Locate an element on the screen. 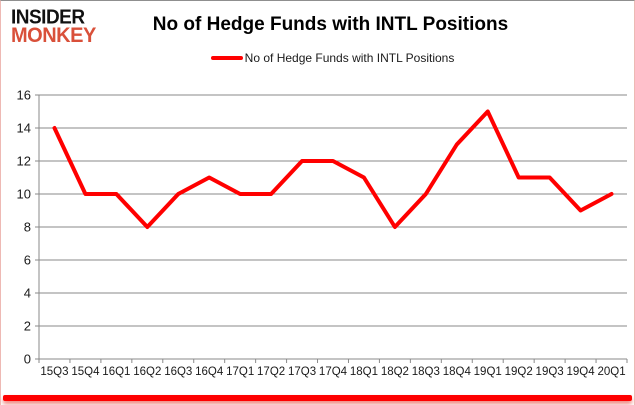 This screenshot has width=635, height=405. x-axis-label: 16Q3 is located at coordinates (178, 372).